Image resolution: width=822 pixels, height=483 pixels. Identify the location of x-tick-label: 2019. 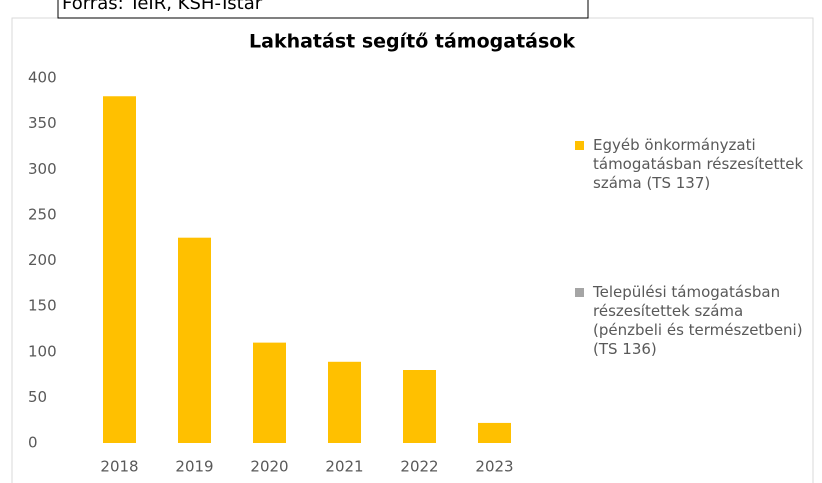
(194, 467).